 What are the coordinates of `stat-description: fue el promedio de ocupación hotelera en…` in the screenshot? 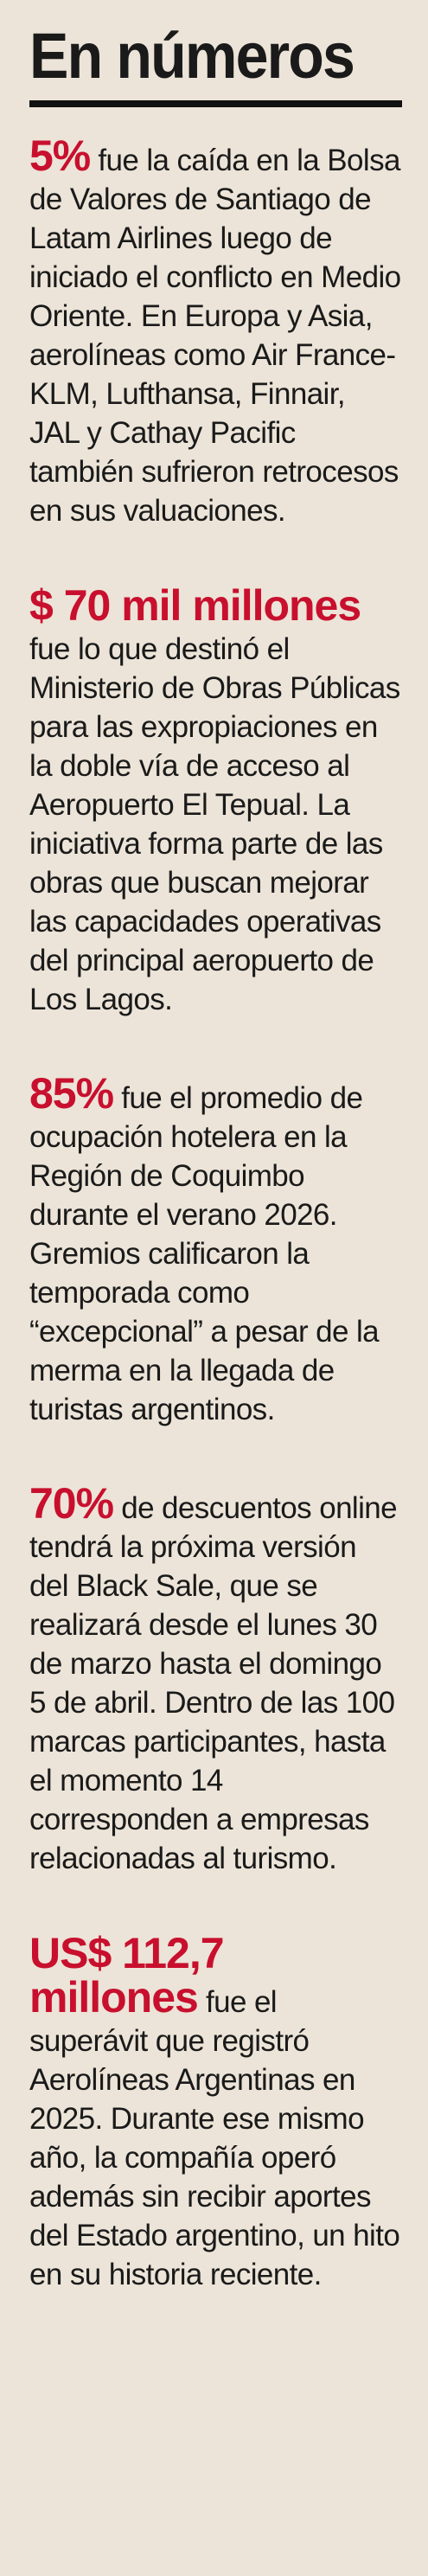 It's located at (204, 1253).